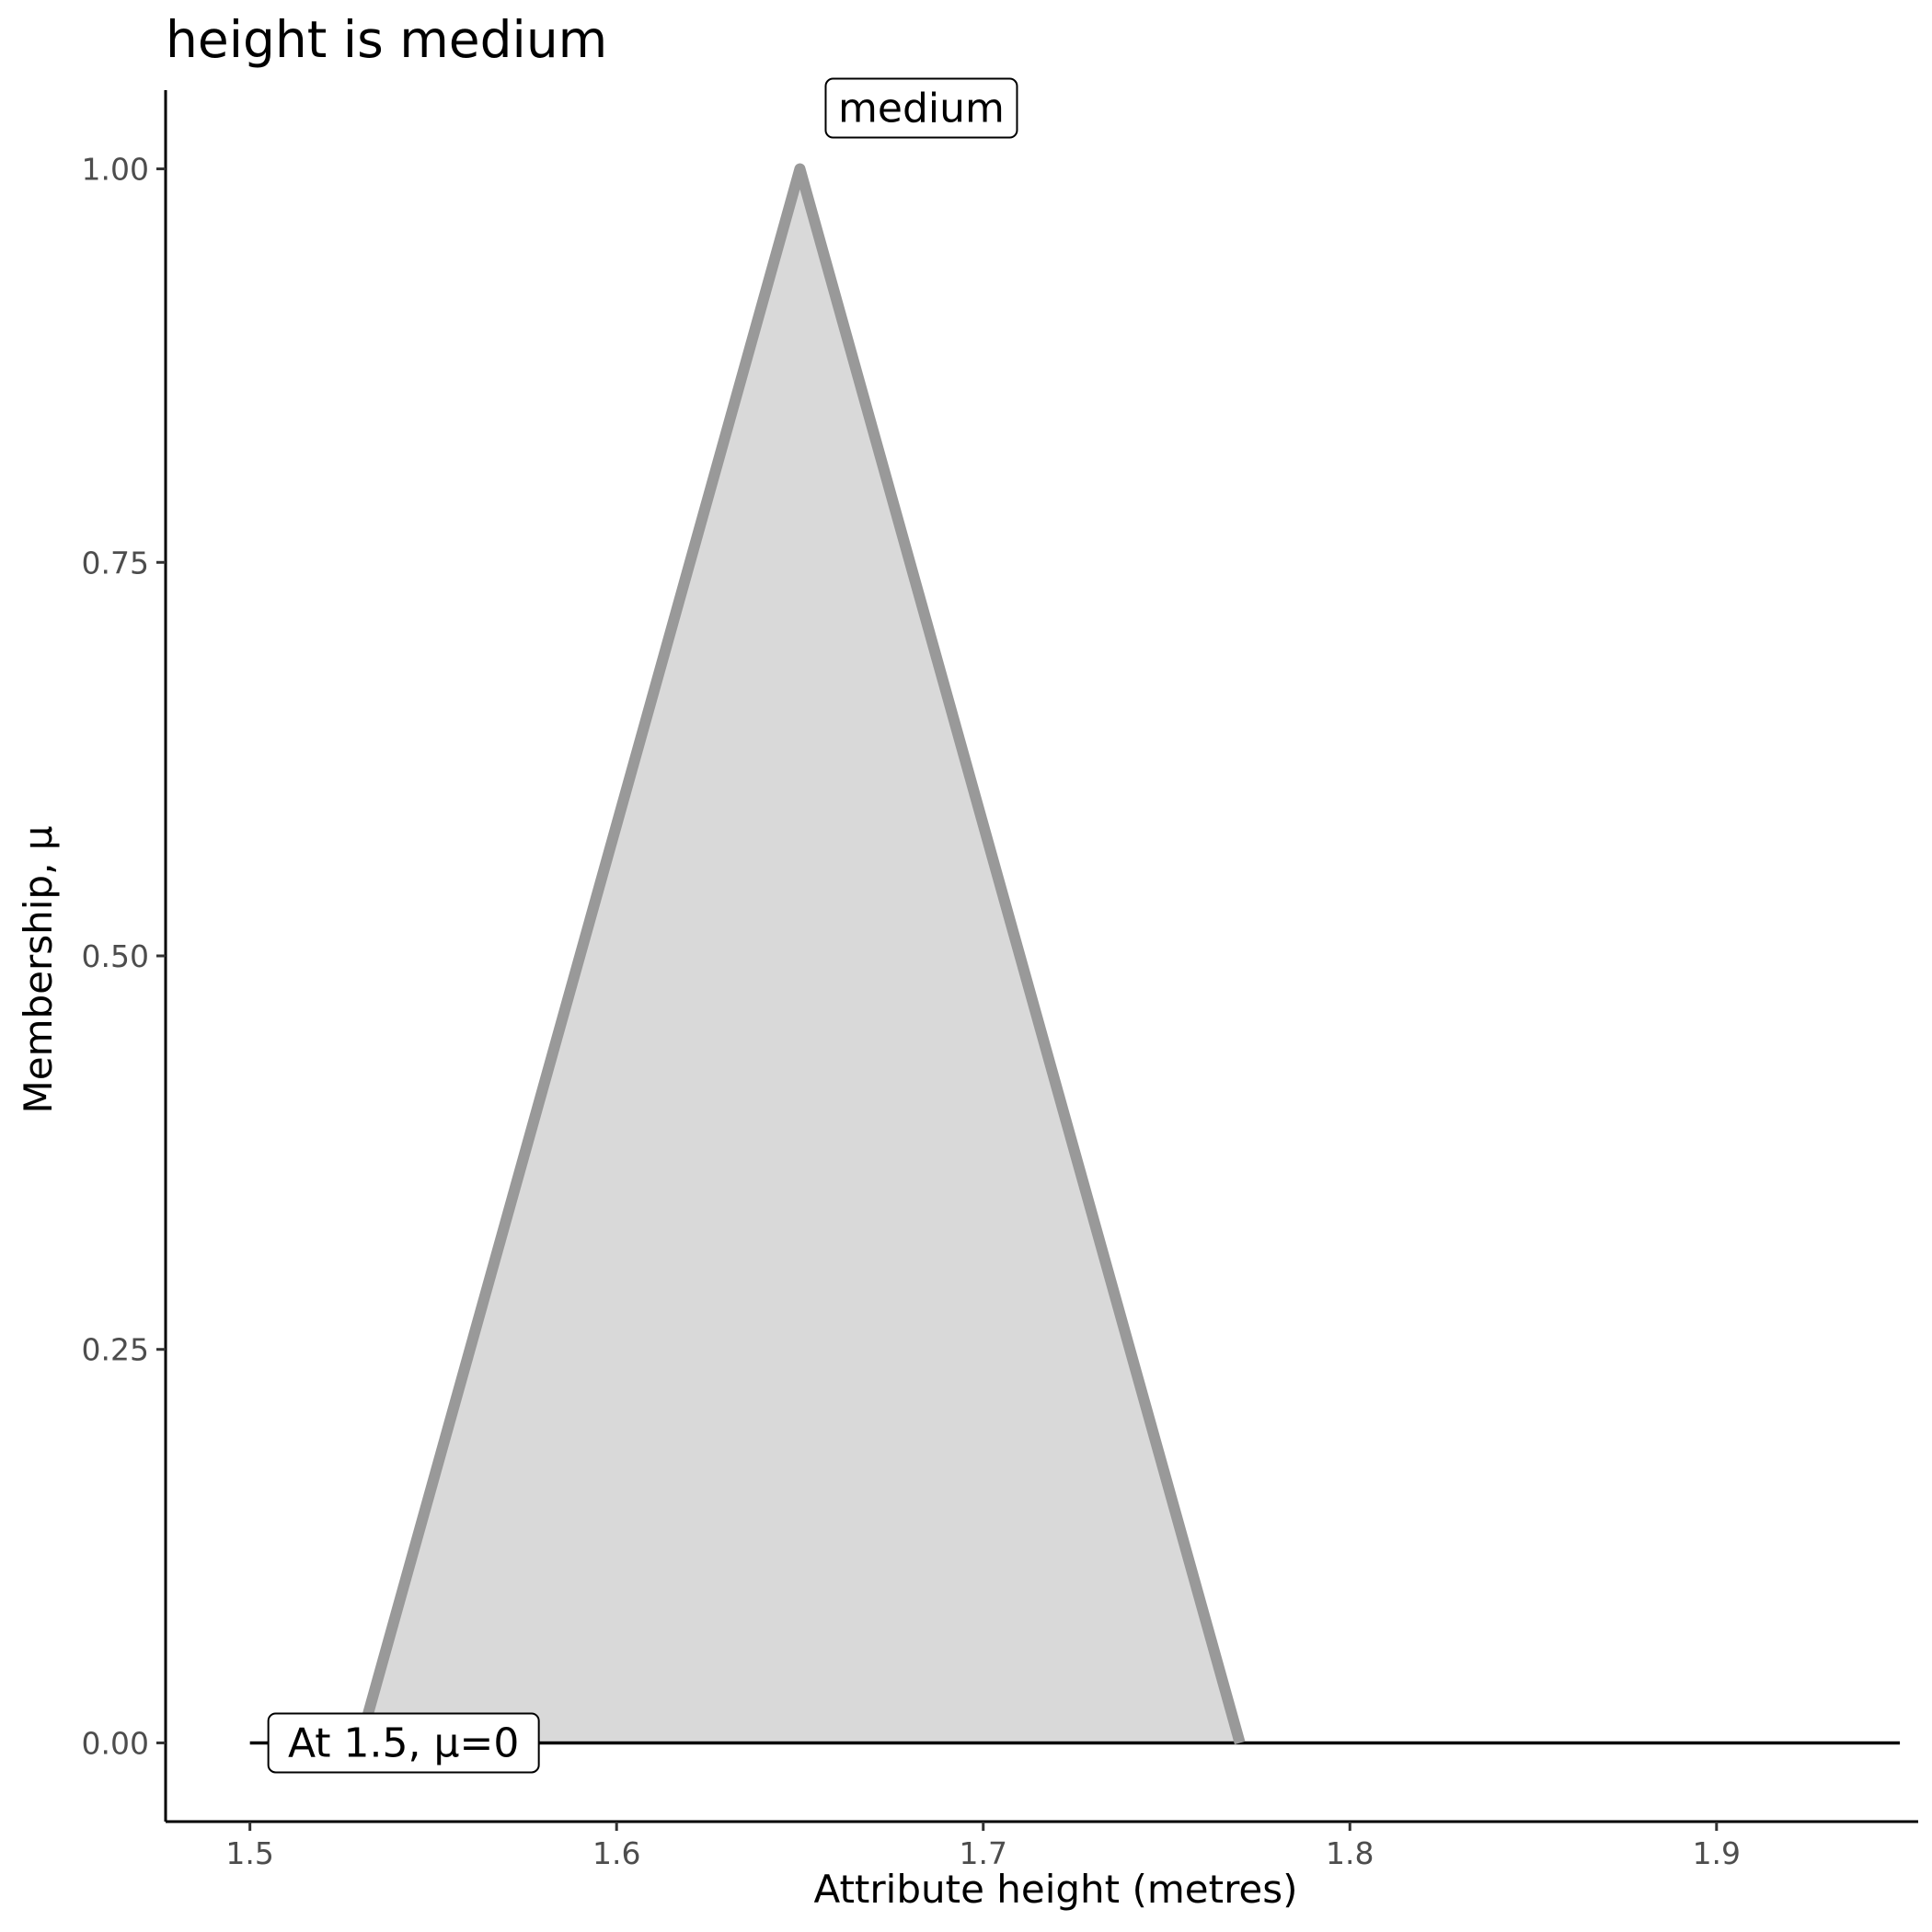 This screenshot has width=1932, height=1932. I want to click on x-tick-label: 1.6, so click(616, 1853).